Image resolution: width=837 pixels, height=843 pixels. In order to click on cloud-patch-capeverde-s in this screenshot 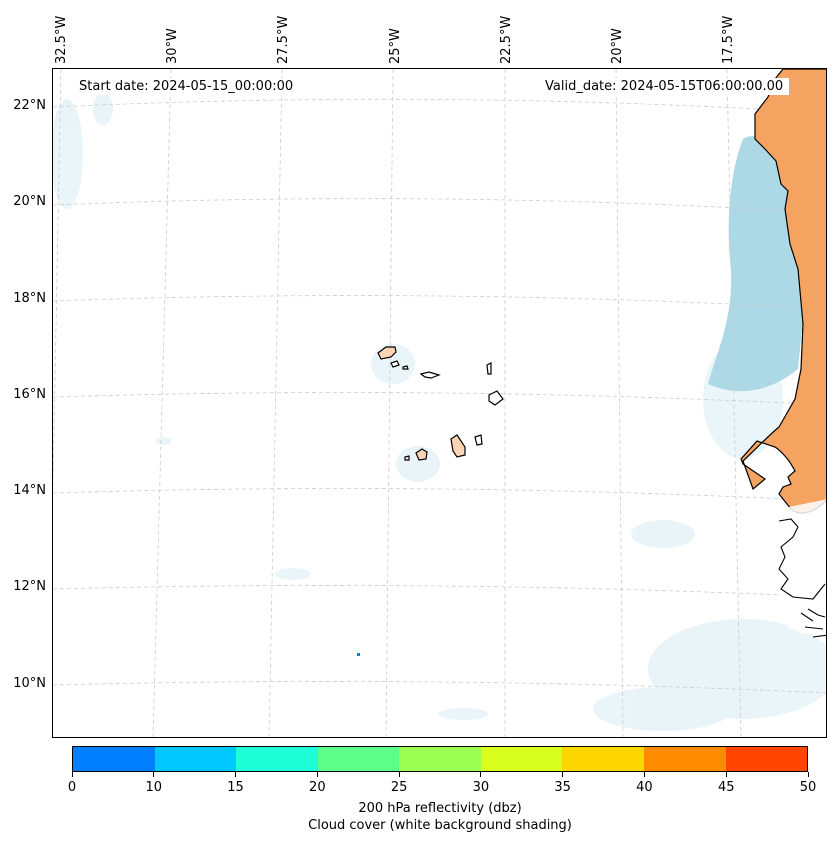, I will do `click(418, 464)`.